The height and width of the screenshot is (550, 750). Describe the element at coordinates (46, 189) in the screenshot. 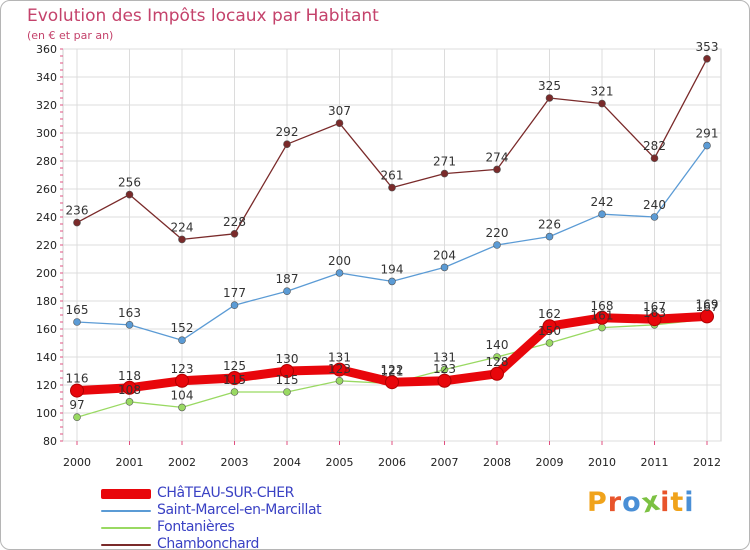

I see `y-tick-label: 260` at that location.